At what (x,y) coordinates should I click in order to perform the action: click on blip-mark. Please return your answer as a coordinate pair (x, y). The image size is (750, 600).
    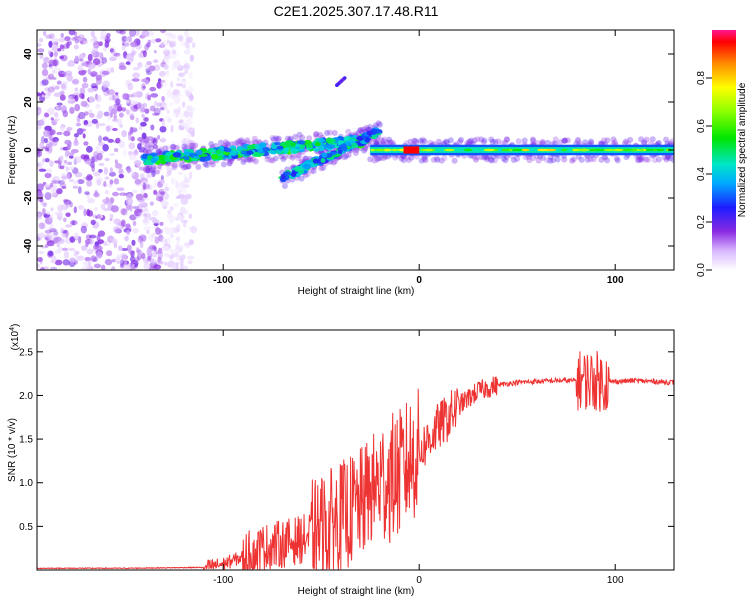
    Looking at the image, I should click on (344, 78).